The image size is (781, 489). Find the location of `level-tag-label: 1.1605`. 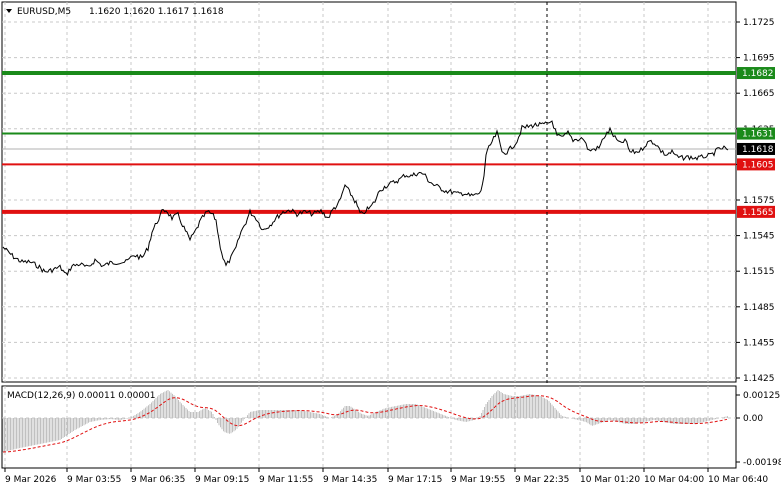

level-tag-label: 1.1605 is located at coordinates (758, 165).